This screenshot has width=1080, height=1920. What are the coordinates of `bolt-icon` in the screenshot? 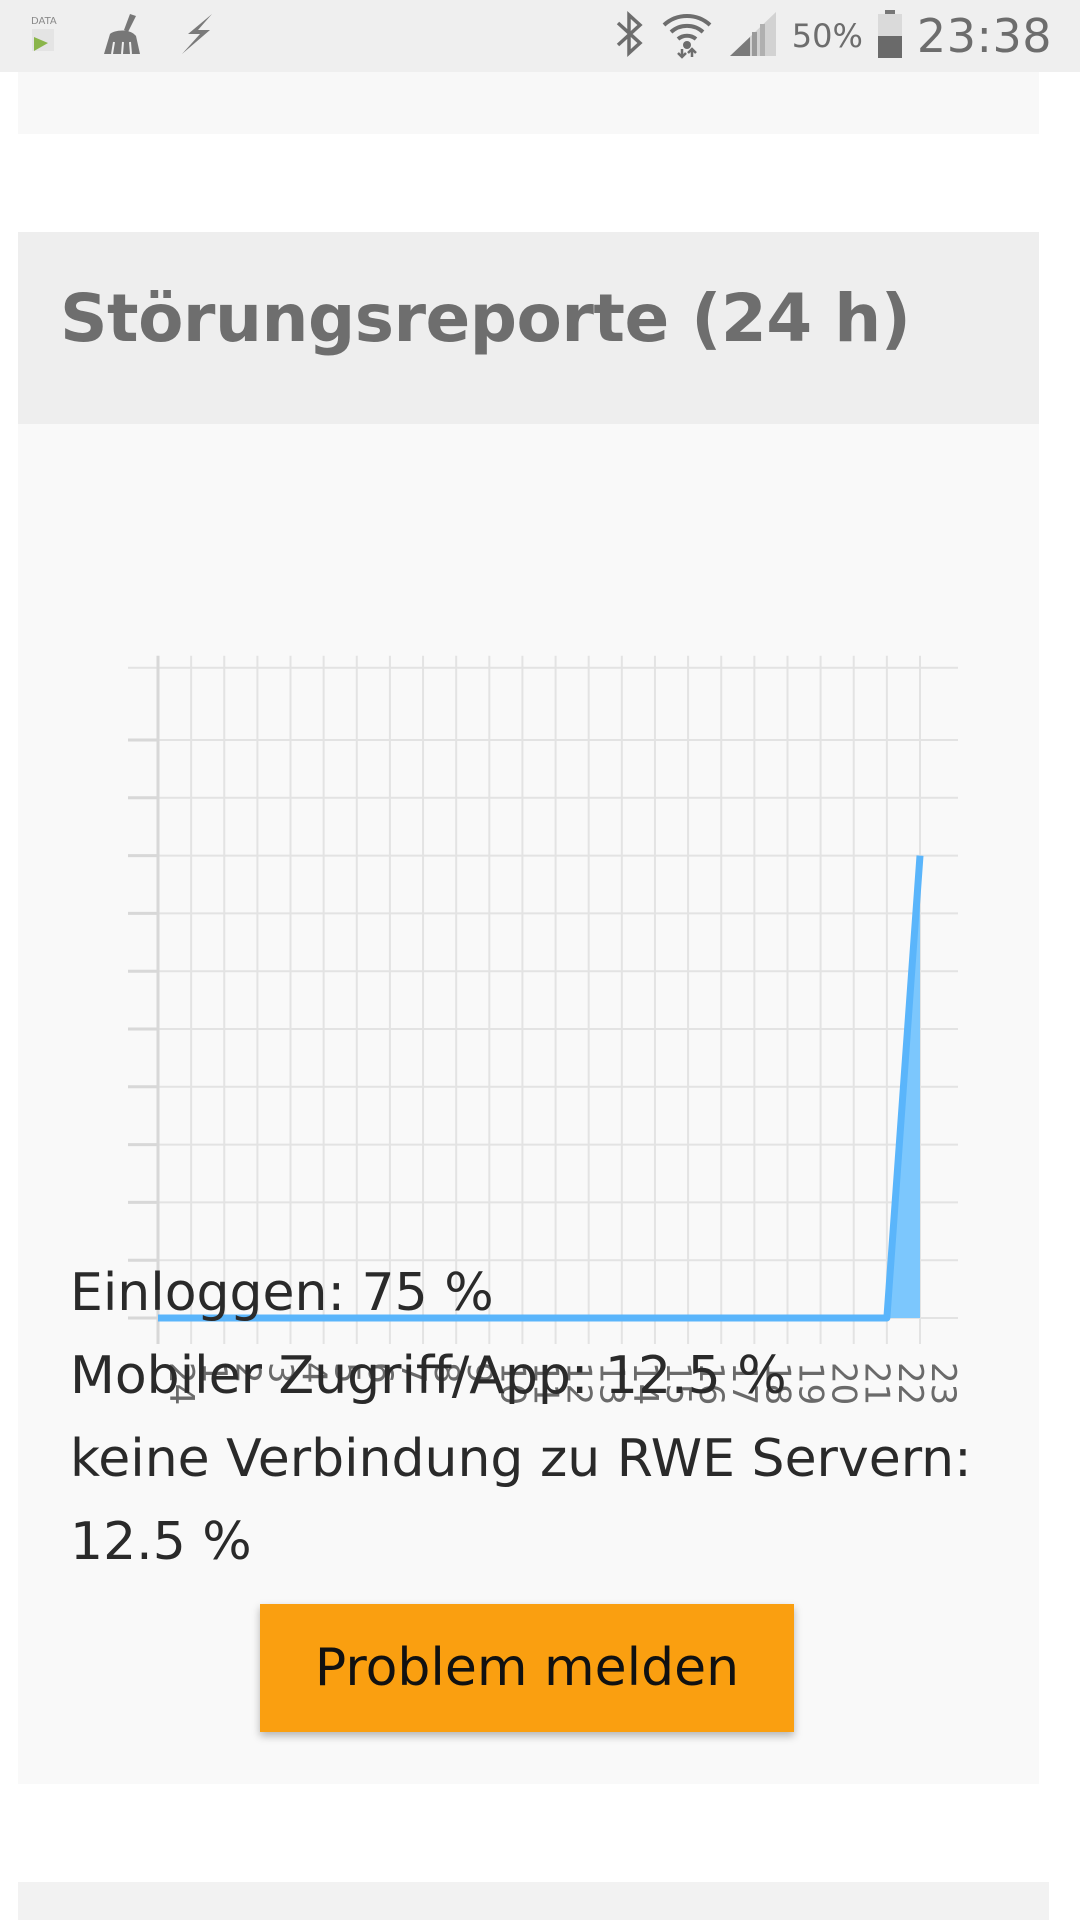 It's located at (198, 36).